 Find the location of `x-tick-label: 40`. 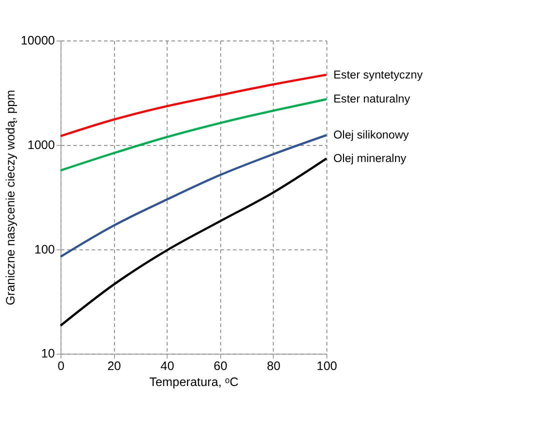

x-tick-label: 40 is located at coordinates (167, 366).